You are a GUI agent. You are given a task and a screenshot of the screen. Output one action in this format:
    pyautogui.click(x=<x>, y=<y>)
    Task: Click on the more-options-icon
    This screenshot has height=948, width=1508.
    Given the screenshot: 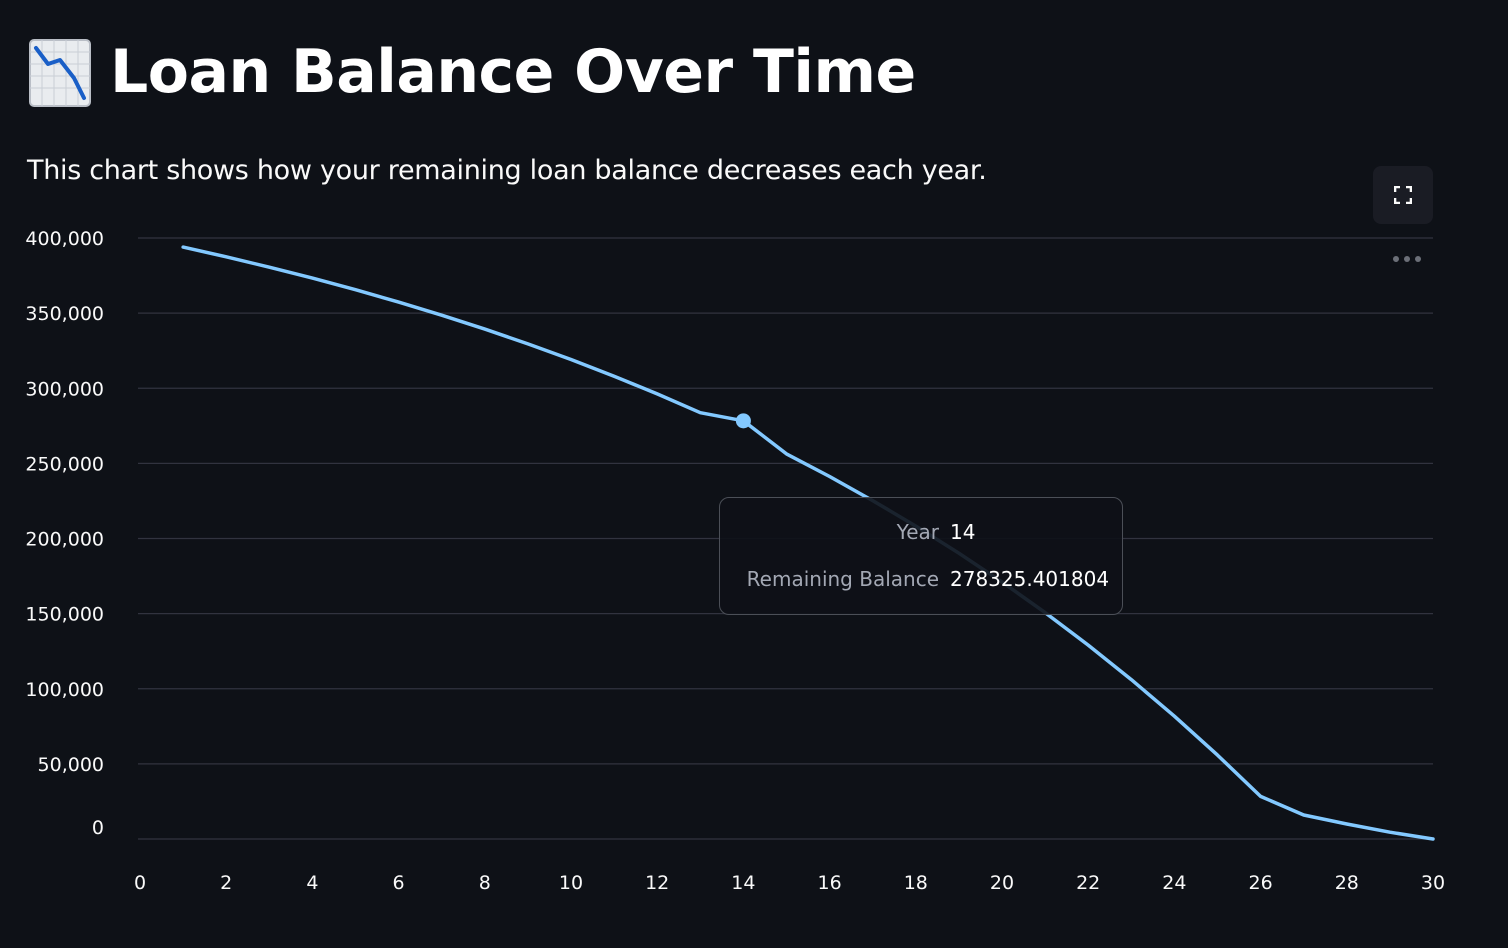 What is the action you would take?
    pyautogui.click(x=1407, y=259)
    